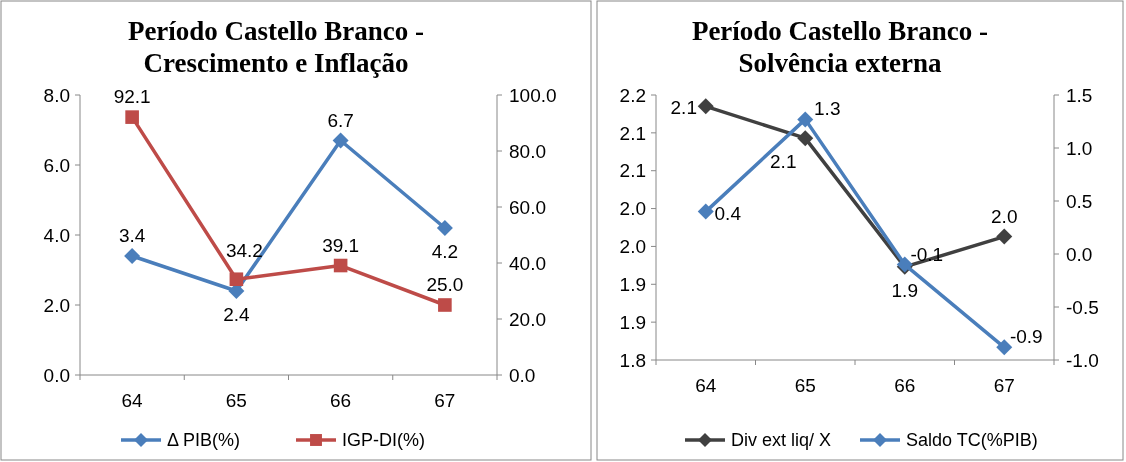  Describe the element at coordinates (341, 245) in the screenshot. I see `data-label: 39.1` at that location.